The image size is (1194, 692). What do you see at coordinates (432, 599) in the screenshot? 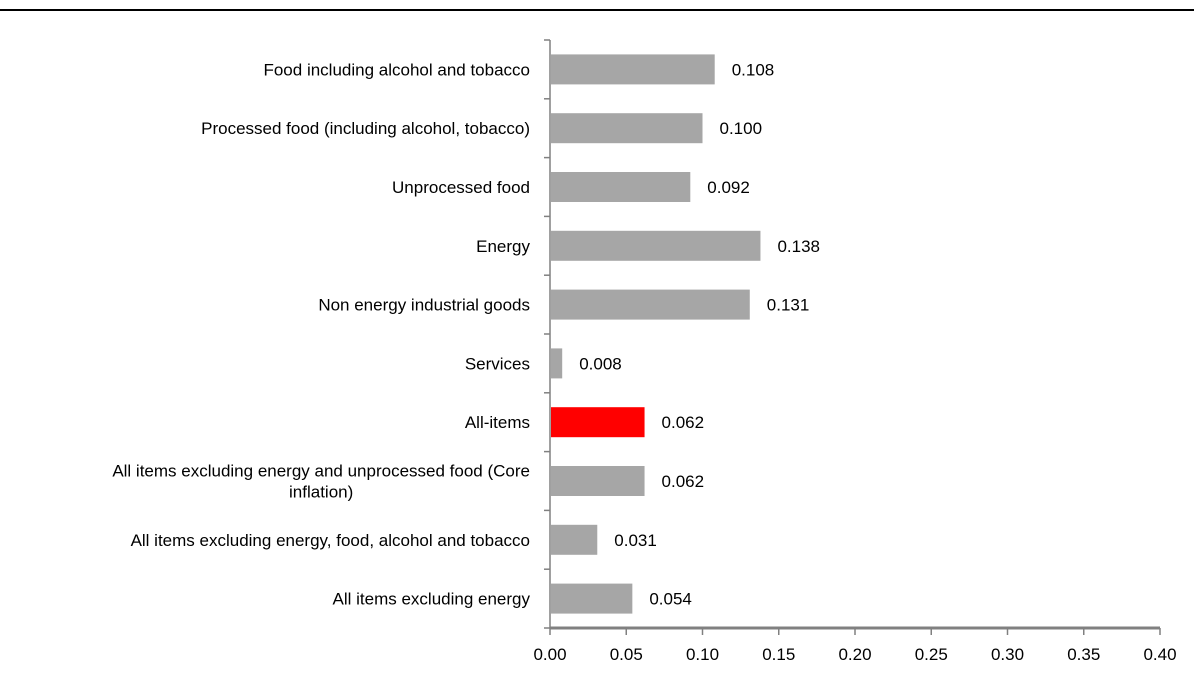
I see `category-label: All items excluding energy` at bounding box center [432, 599].